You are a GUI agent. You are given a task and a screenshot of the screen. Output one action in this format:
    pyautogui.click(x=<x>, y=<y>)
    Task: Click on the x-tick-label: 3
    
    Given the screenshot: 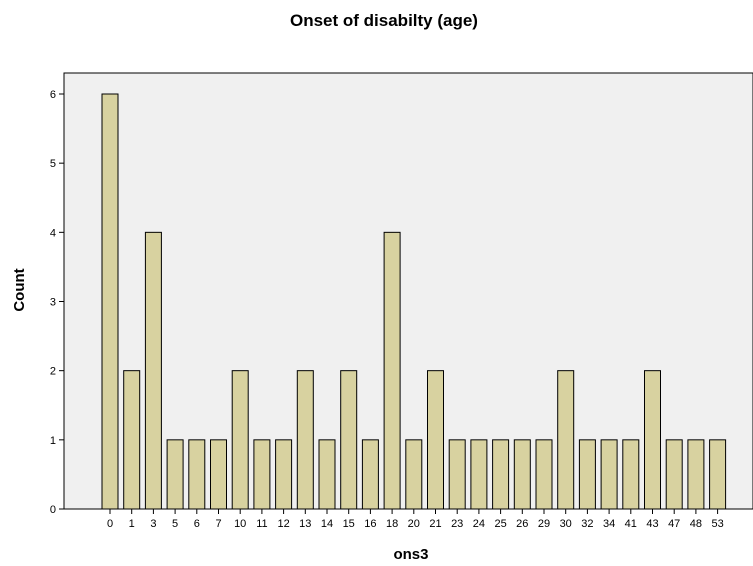 What is the action you would take?
    pyautogui.click(x=153, y=524)
    